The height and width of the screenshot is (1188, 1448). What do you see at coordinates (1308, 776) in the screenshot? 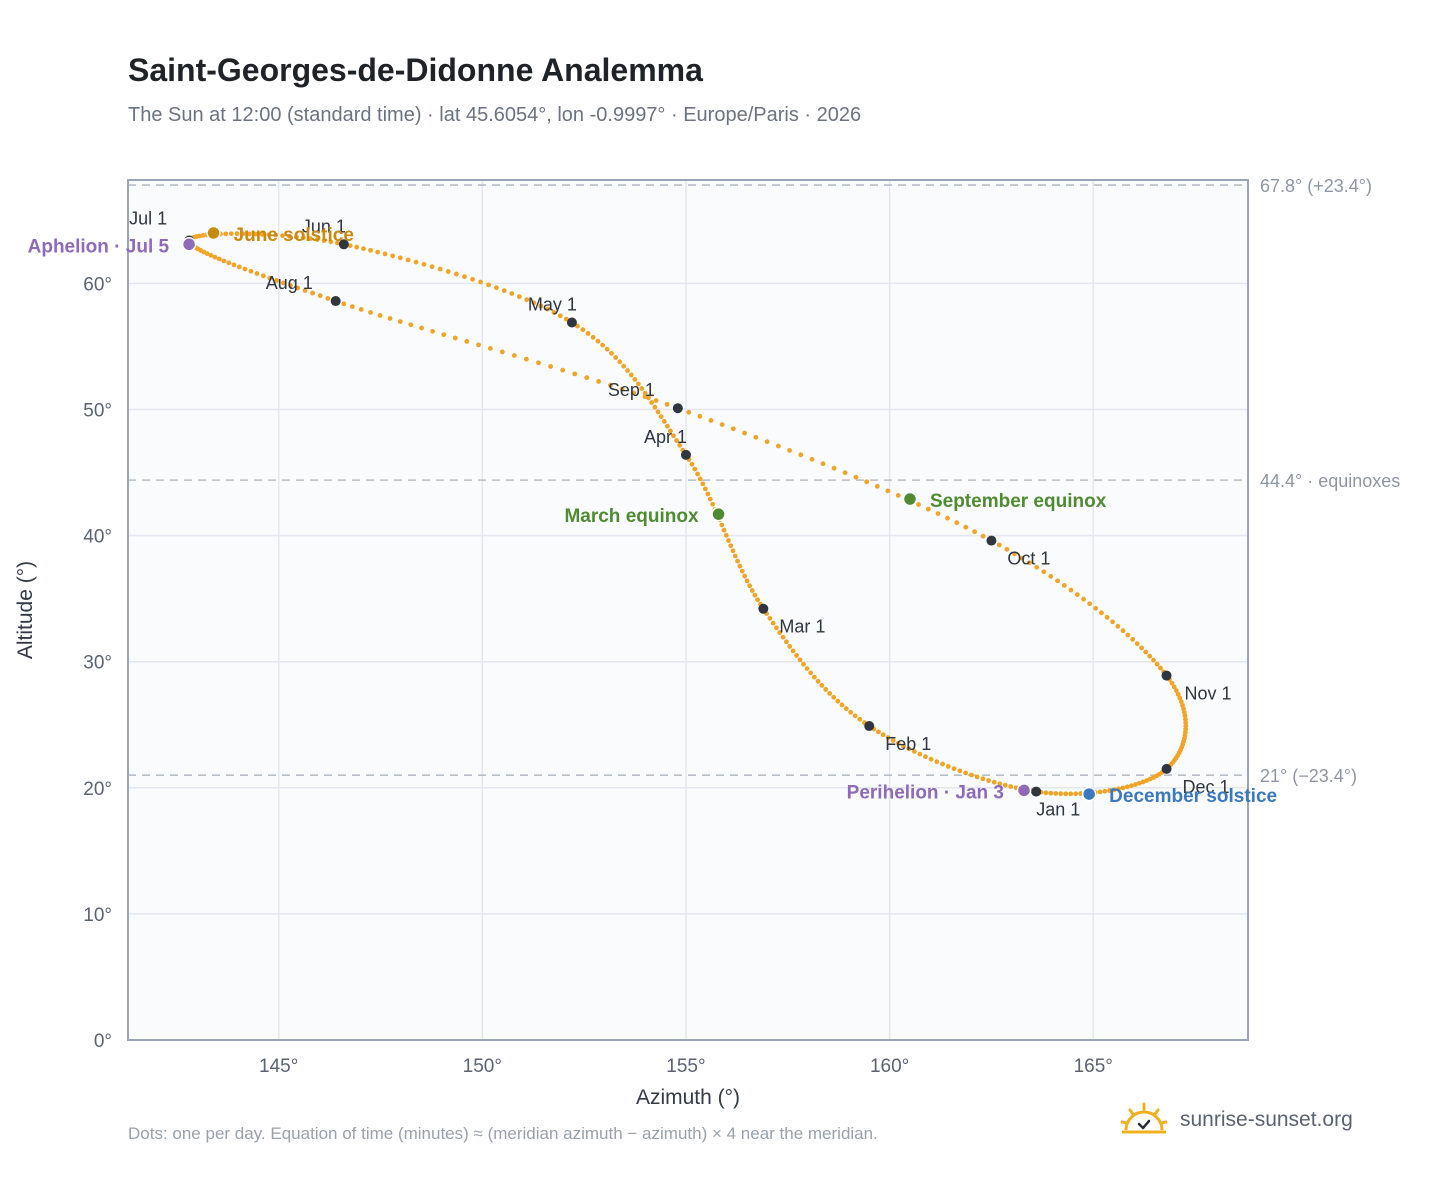
I see `reference-line-label: 21° (−23.4°)` at bounding box center [1308, 776].